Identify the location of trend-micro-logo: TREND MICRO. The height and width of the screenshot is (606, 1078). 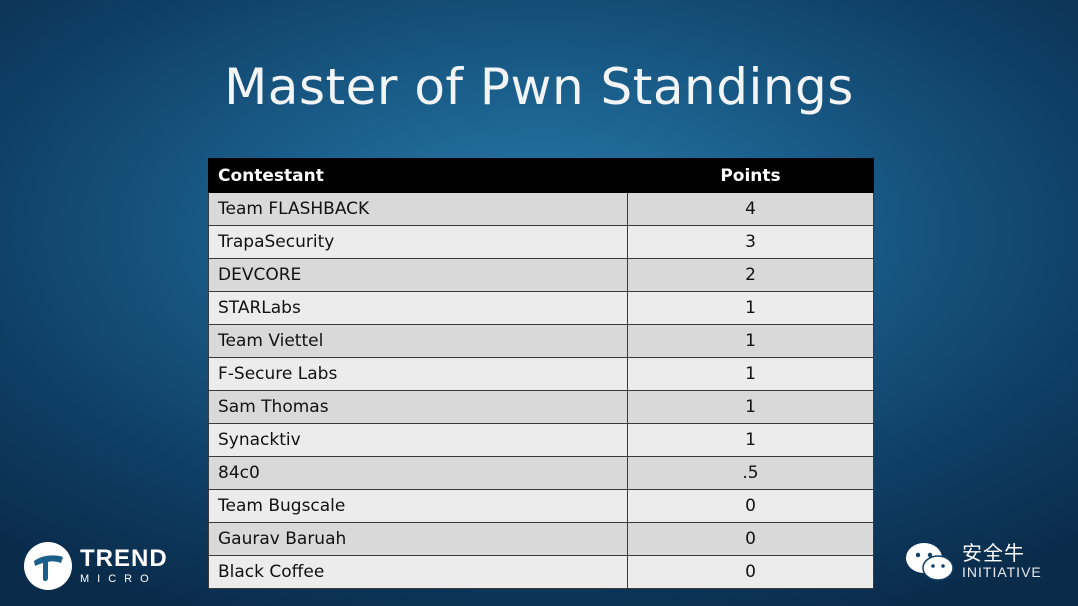
(96, 566).